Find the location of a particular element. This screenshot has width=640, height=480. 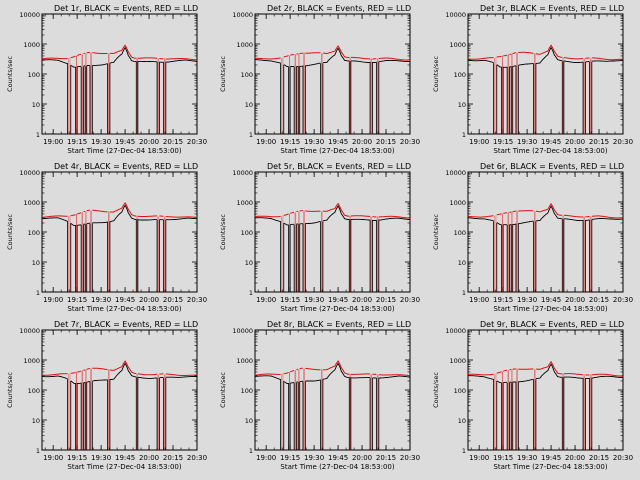

panel-title: Det 4r, BLACK = Events, RED = LLD is located at coordinates (126, 166).